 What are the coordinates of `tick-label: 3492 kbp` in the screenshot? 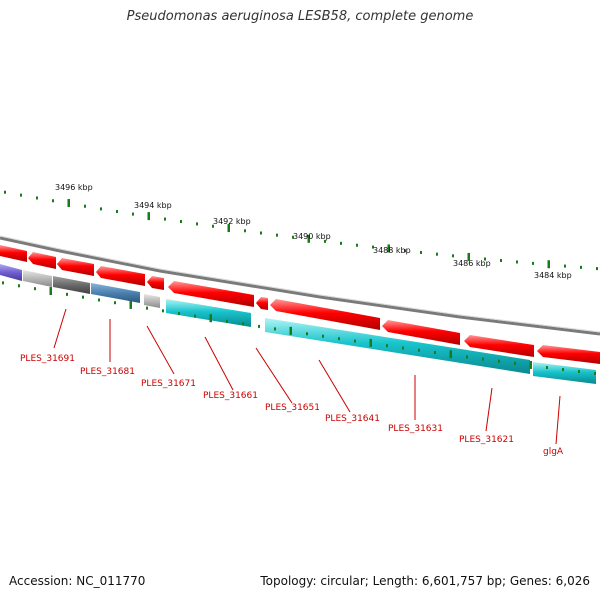 It's located at (232, 221).